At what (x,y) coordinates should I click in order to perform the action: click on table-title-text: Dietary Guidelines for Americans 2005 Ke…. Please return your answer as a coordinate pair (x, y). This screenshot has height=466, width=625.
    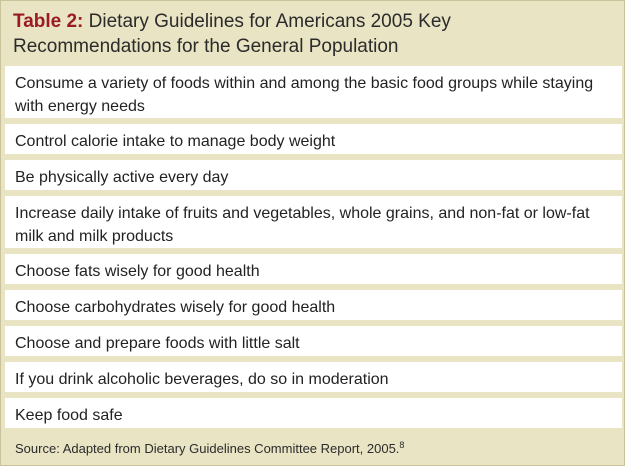
    Looking at the image, I should click on (232, 34).